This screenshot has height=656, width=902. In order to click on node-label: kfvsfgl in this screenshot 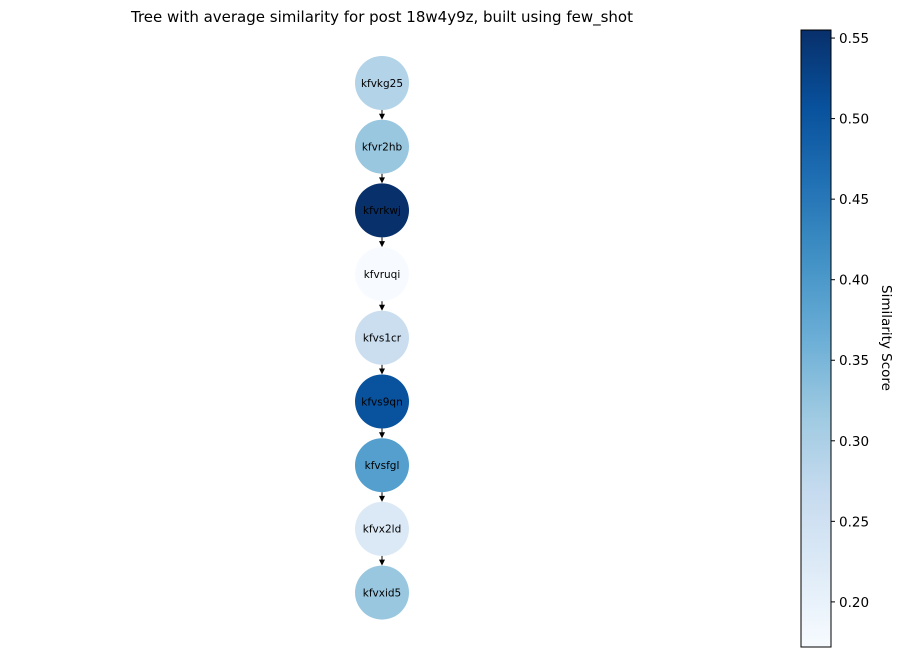, I will do `click(382, 466)`.